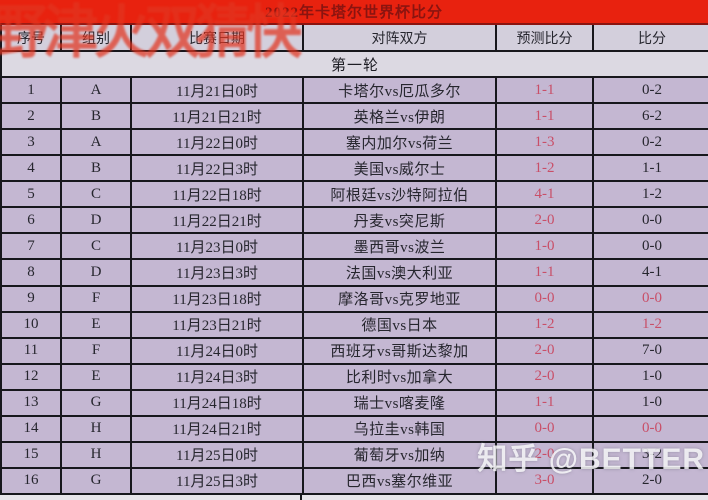 This screenshot has width=708, height=500. What do you see at coordinates (32, 376) in the screenshot?
I see `cell-index: 12` at bounding box center [32, 376].